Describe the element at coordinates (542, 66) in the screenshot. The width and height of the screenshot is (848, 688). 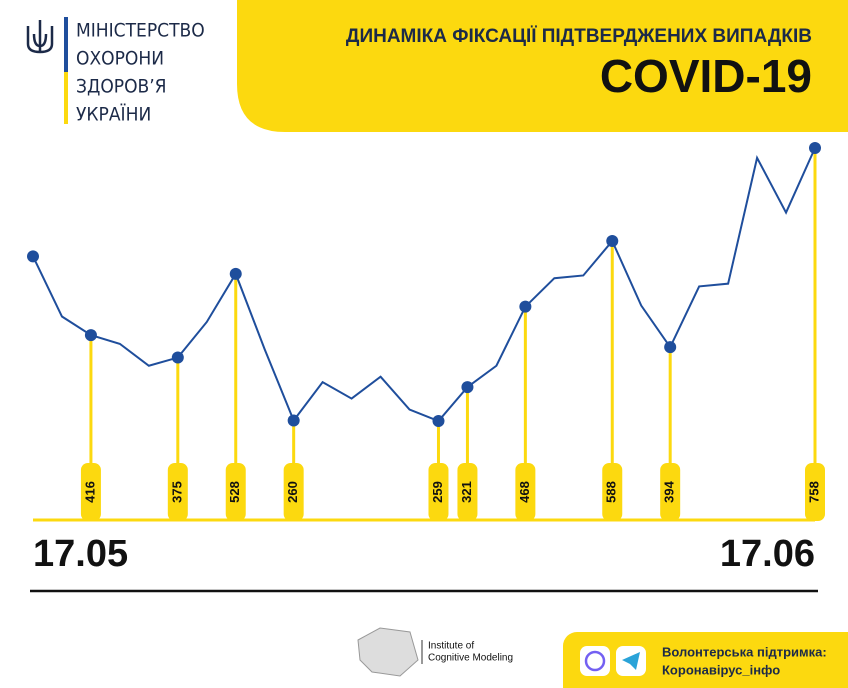
I see `title-panel` at that location.